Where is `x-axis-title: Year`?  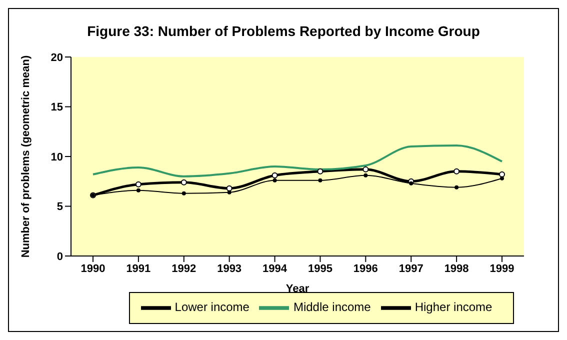
x-axis-title: Year is located at coordinates (298, 289).